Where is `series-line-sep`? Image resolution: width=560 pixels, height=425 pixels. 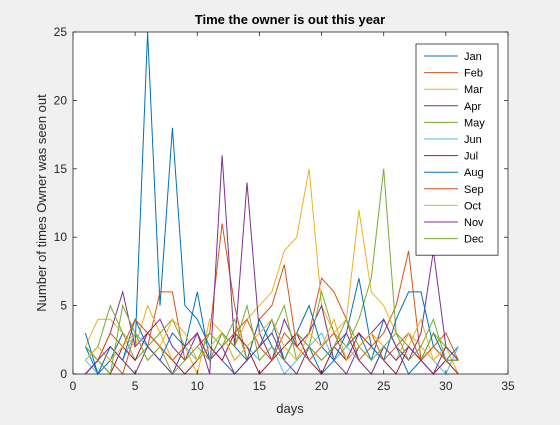 series-line-sep is located at coordinates (272, 340).